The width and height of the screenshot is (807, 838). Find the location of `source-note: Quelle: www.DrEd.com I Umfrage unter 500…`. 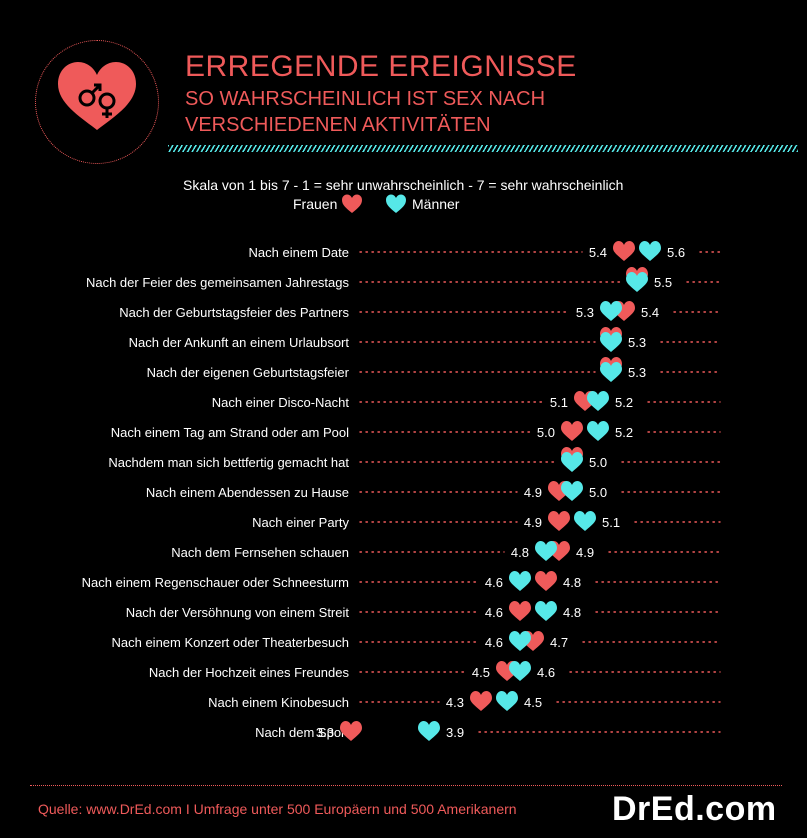

source-note: Quelle: www.DrEd.com I Umfrage unter 500… is located at coordinates (277, 809).